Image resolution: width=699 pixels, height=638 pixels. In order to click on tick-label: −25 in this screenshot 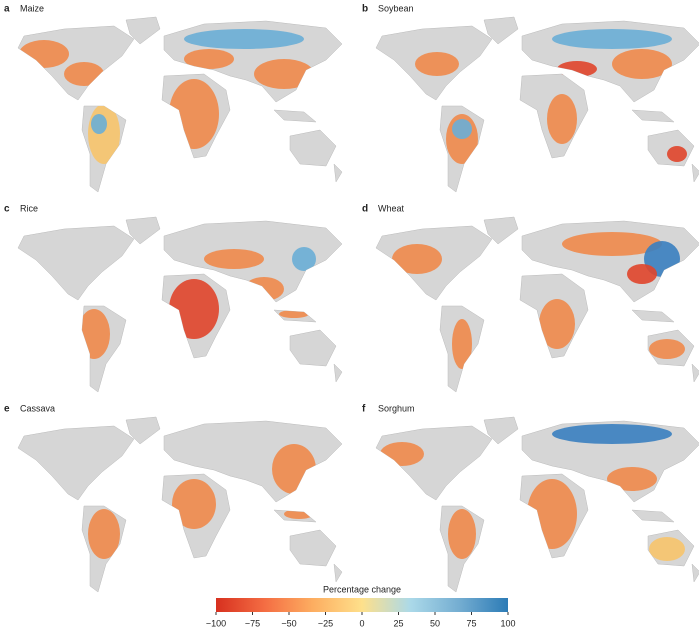, I will do `click(325, 623)`.